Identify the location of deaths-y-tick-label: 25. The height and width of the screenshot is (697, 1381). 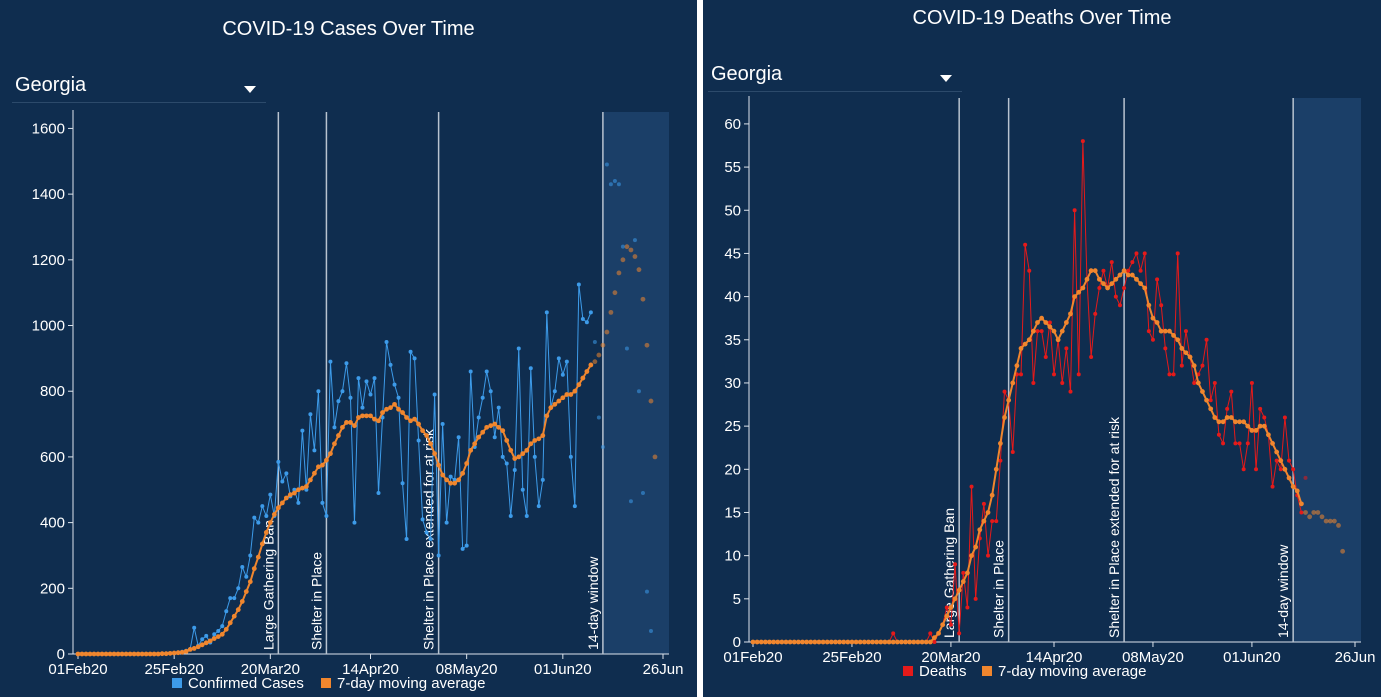
(732, 426).